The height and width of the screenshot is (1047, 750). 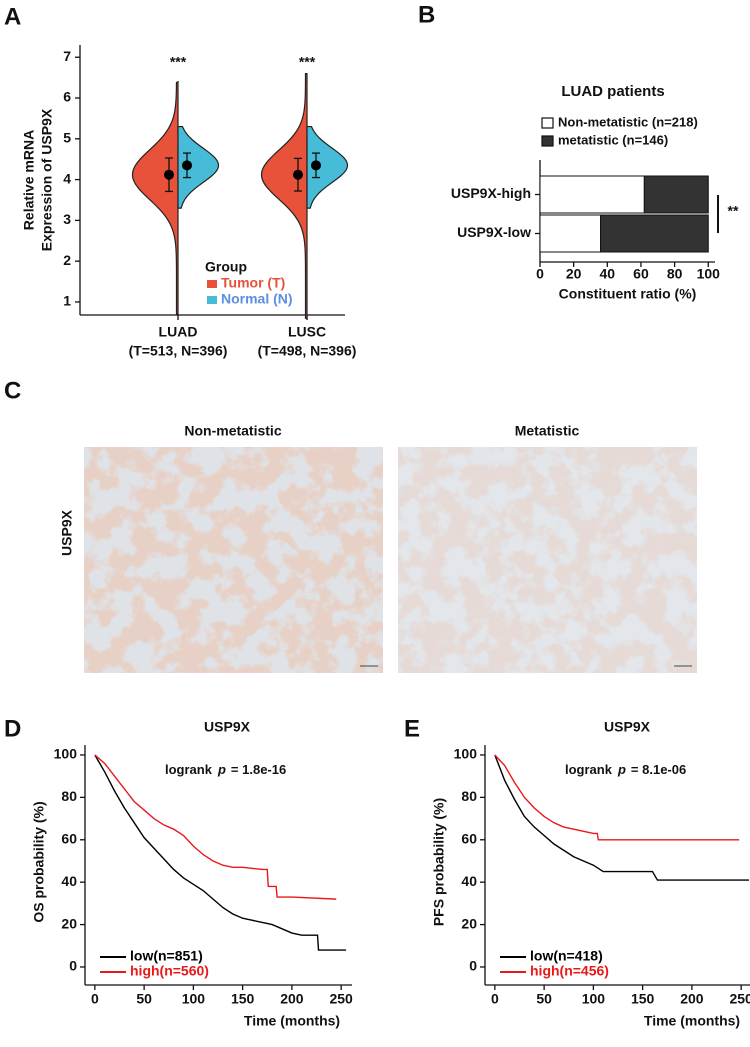 What do you see at coordinates (29, 180) in the screenshot?
I see `y-axis-label: Relative mRNA` at bounding box center [29, 180].